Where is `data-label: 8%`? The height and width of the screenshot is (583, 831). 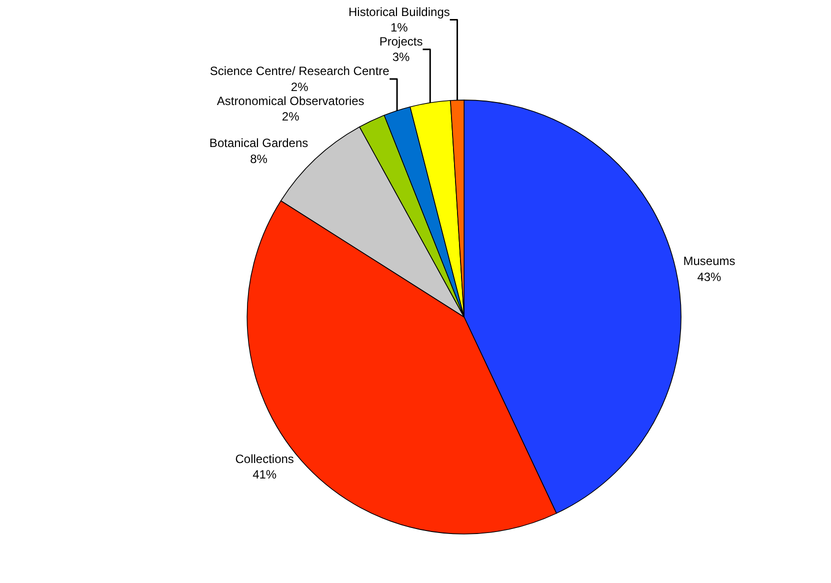
data-label: 8% is located at coordinates (259, 159).